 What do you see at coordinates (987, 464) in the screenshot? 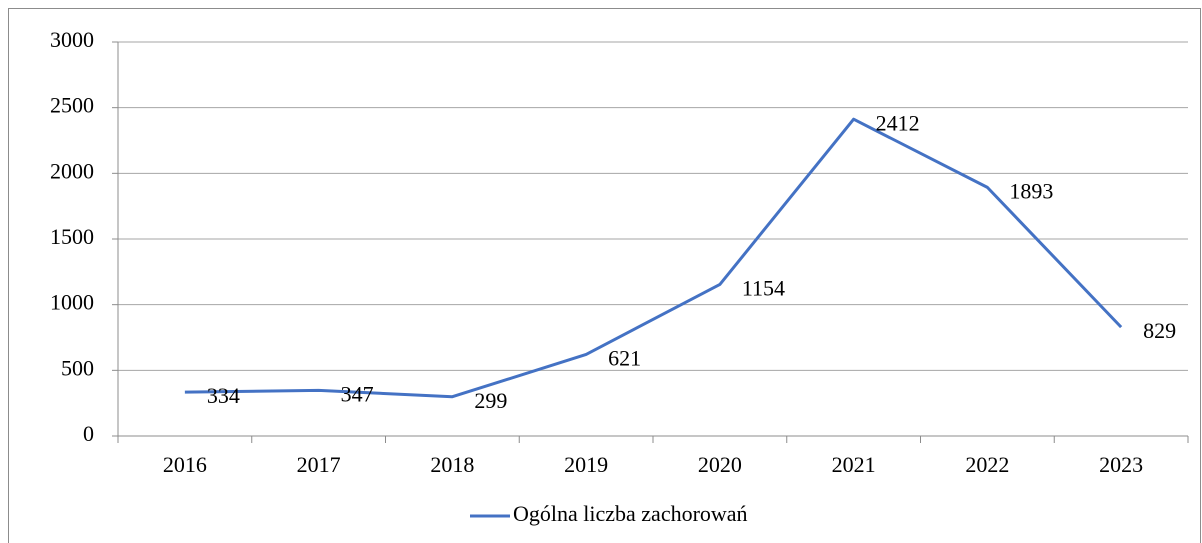
I see `x-tick-label: 2022` at bounding box center [987, 464].